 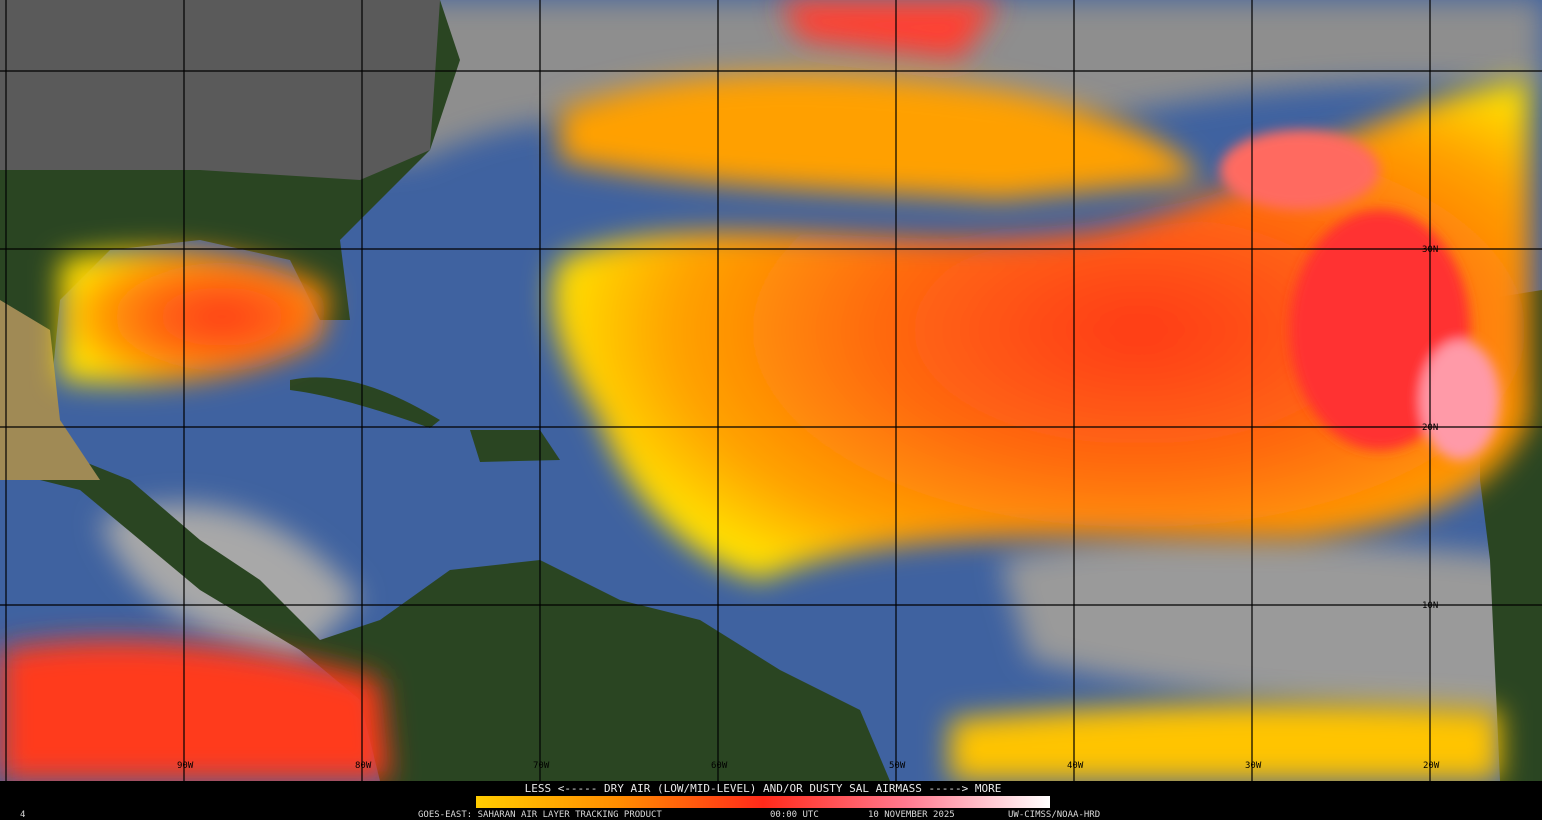 What do you see at coordinates (22, 815) in the screenshot?
I see `corner-label: 4` at bounding box center [22, 815].